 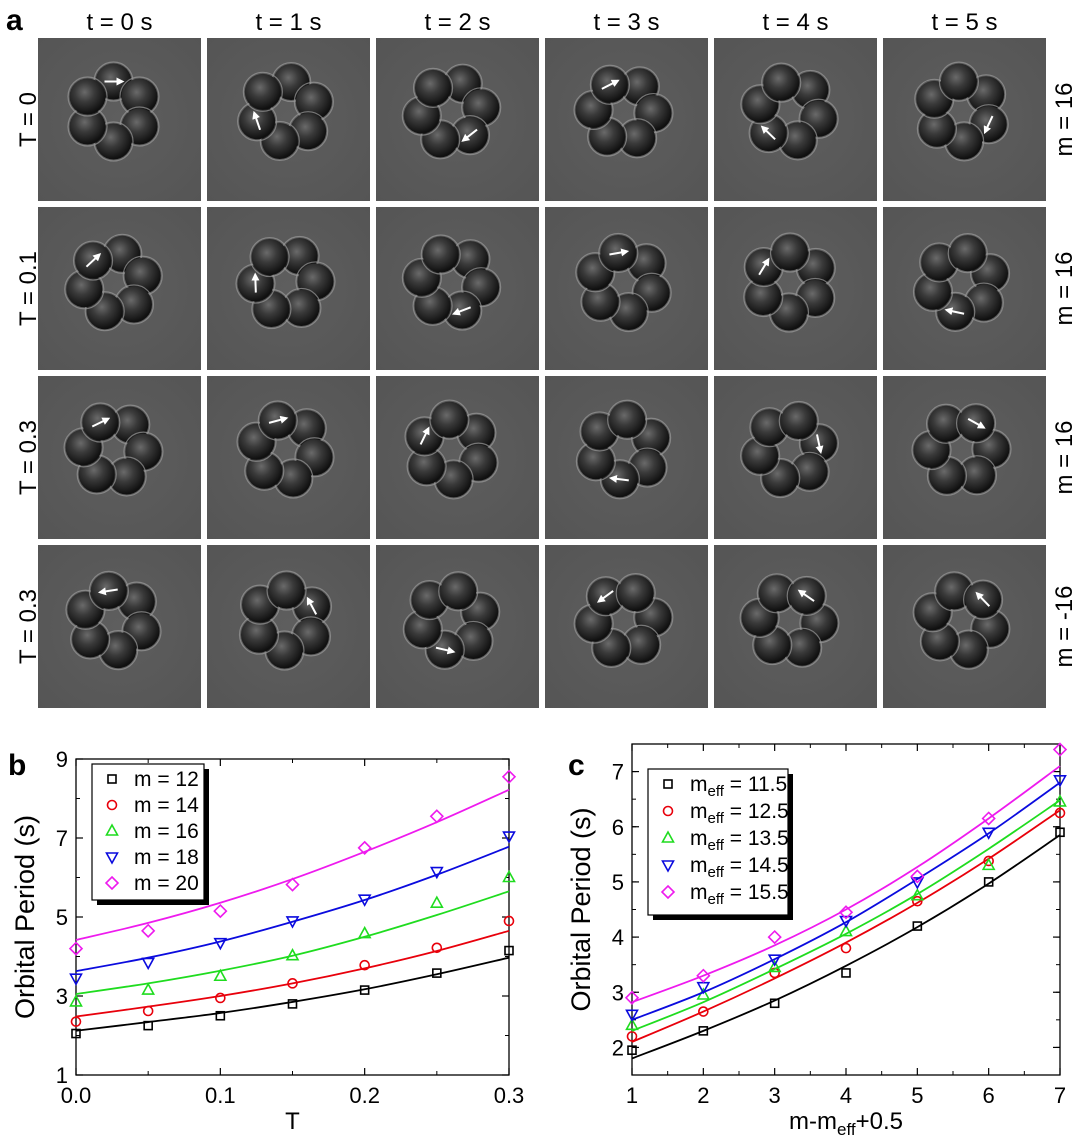 What do you see at coordinates (292, 971) in the screenshot?
I see `series-circle` at bounding box center [292, 971].